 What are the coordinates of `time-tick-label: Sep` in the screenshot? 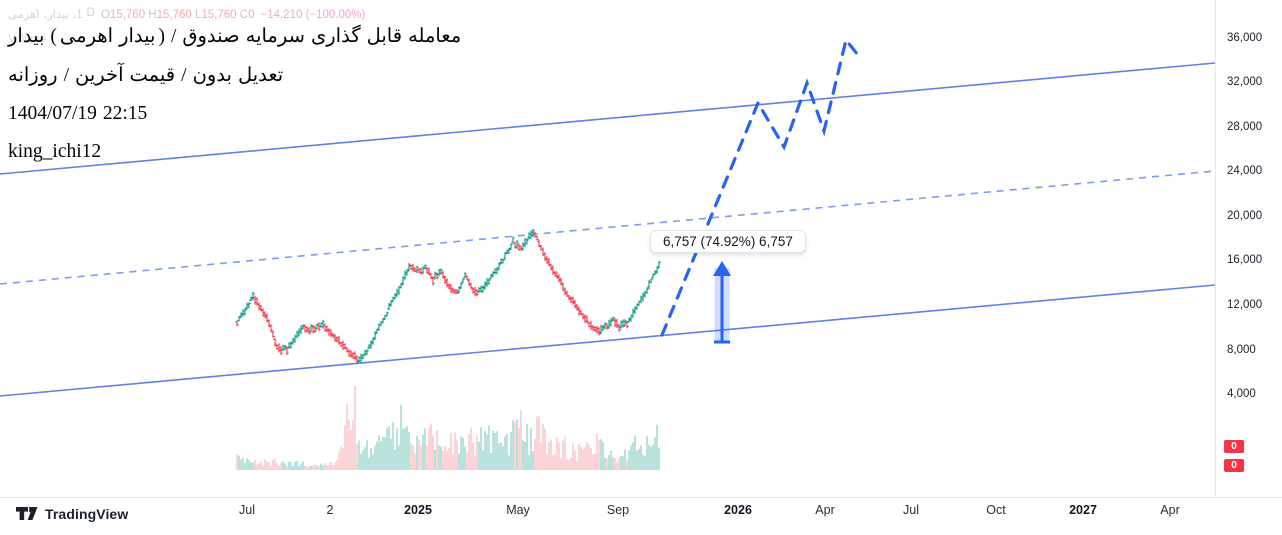 It's located at (618, 510).